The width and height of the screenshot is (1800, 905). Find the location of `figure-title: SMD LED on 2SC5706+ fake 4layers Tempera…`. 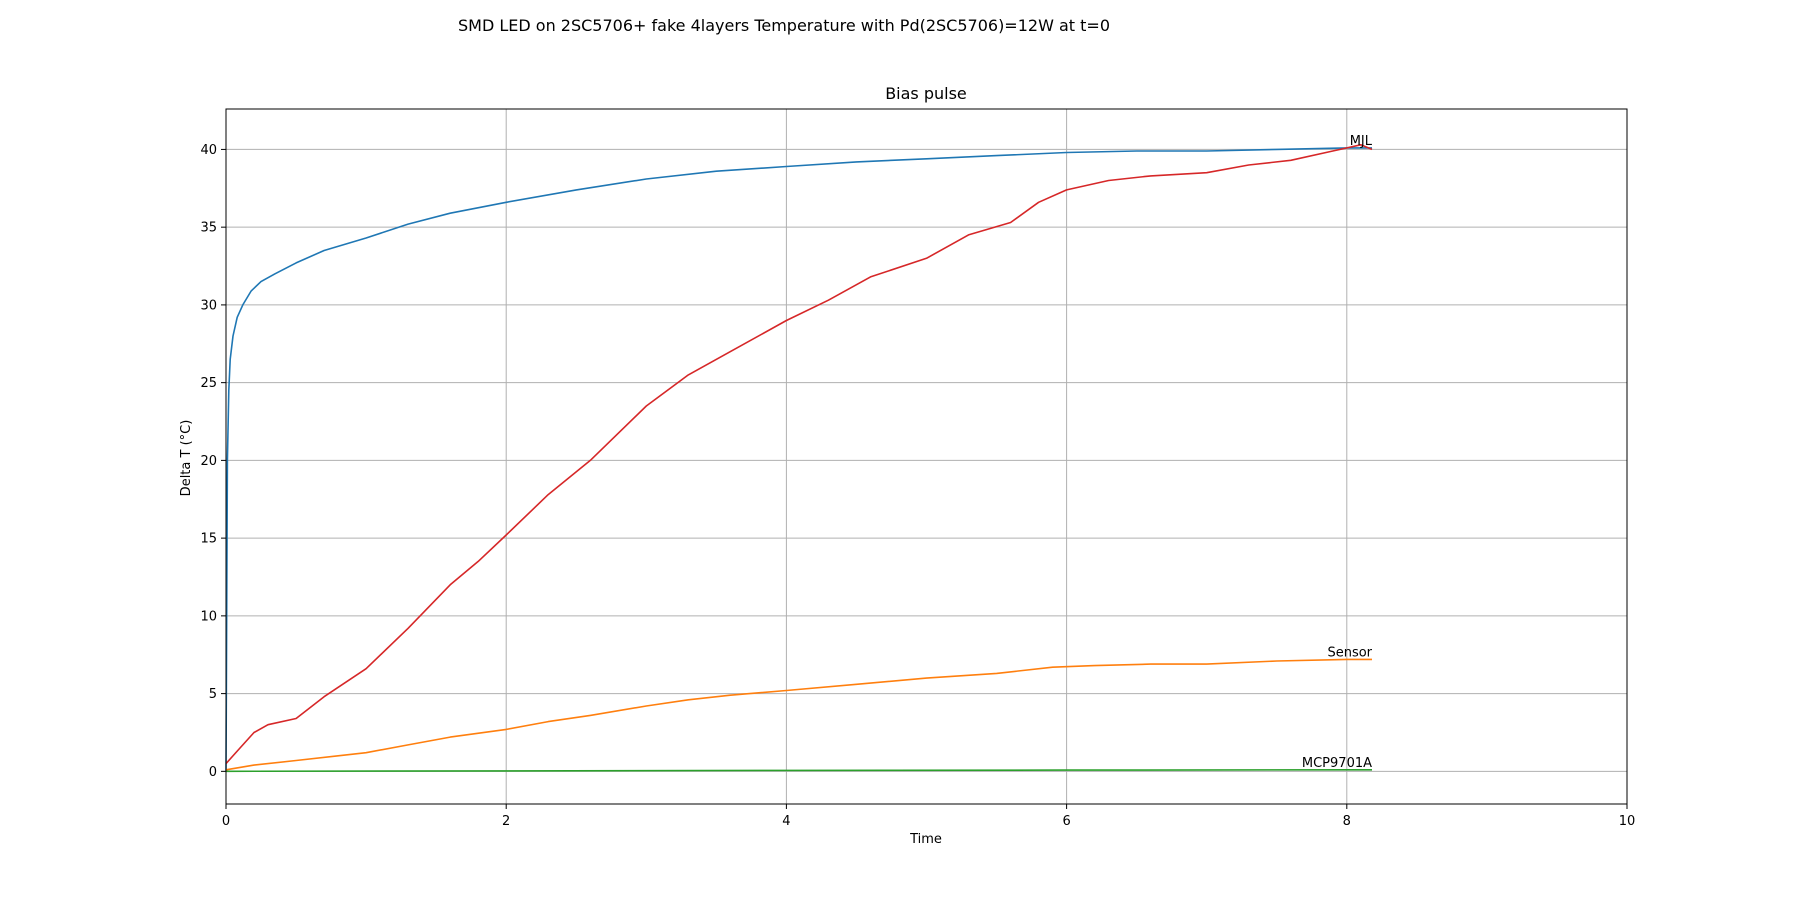

figure-title: SMD LED on 2SC5706+ fake 4layers Tempera… is located at coordinates (784, 25).